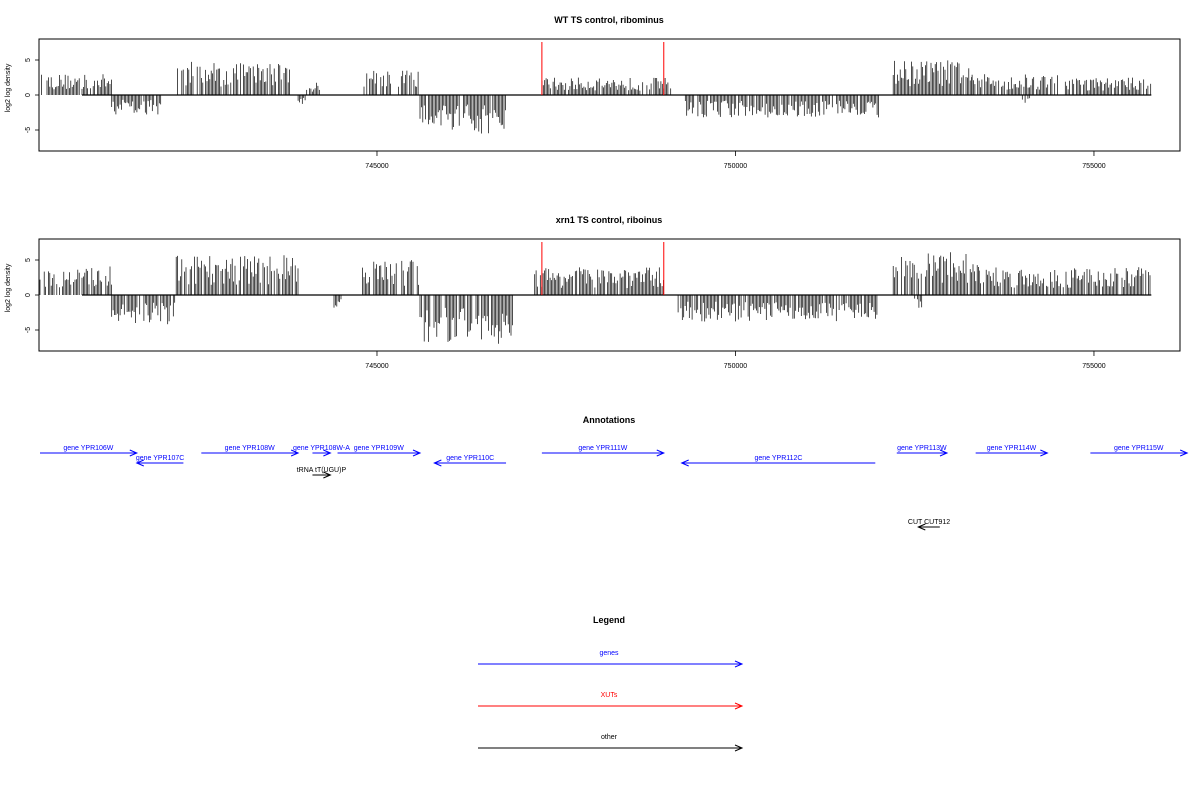  What do you see at coordinates (609, 420) in the screenshot?
I see `annotations-title: Annotations` at bounding box center [609, 420].